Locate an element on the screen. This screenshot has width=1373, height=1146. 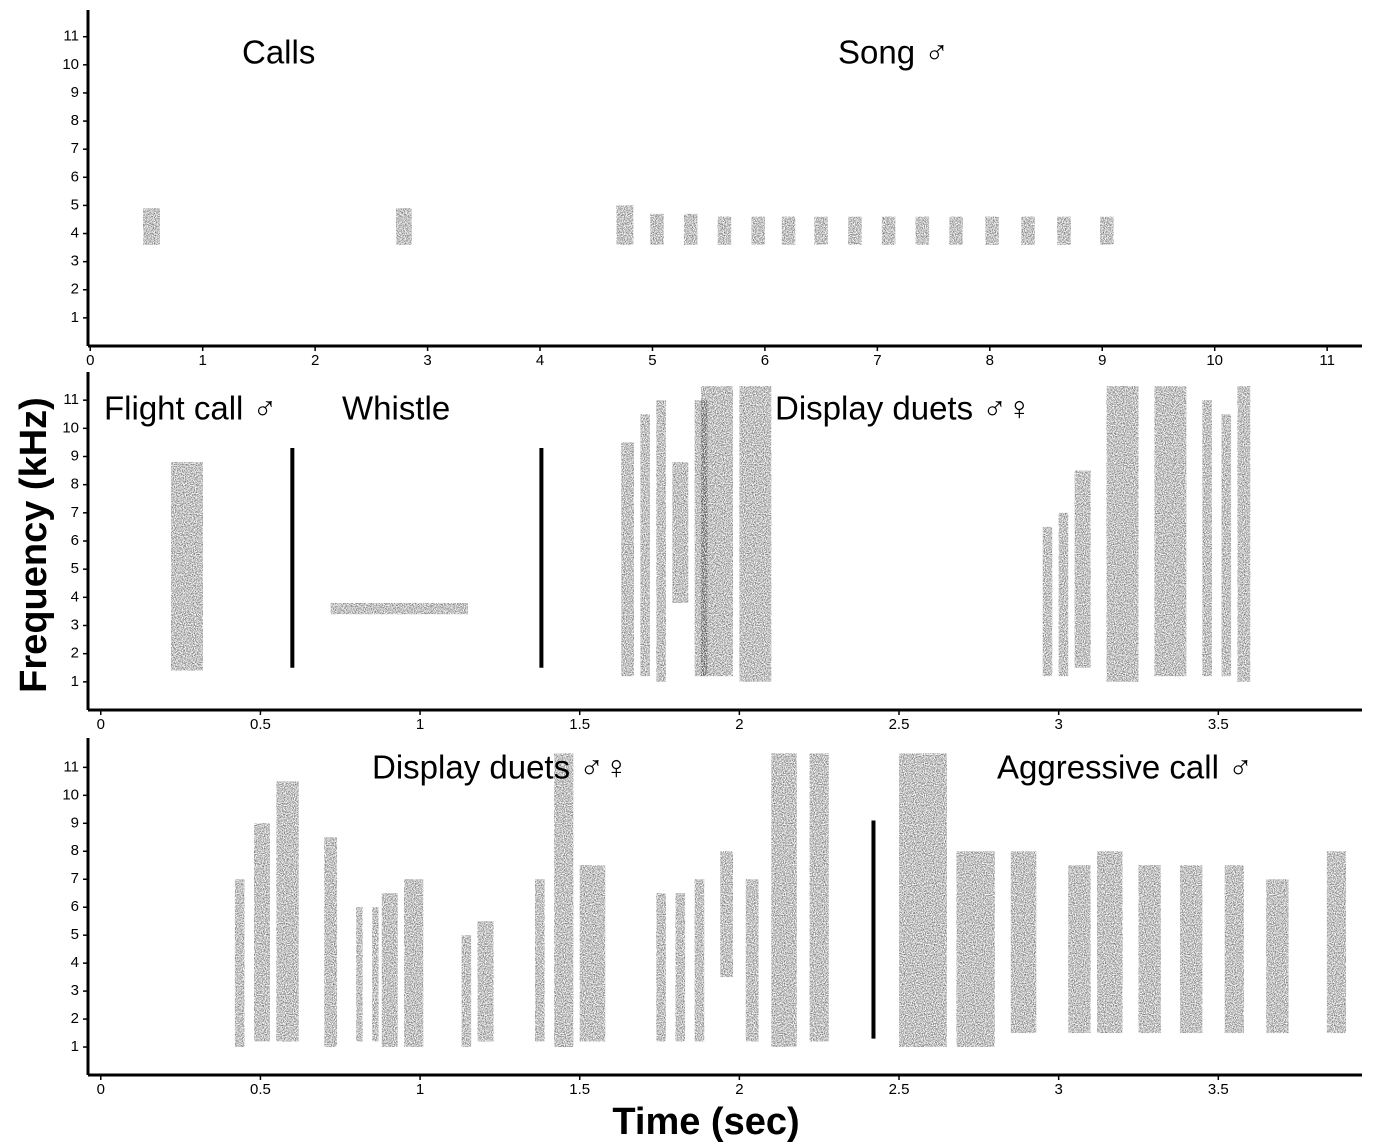
x-tick-label: 11 is located at coordinates (1327, 360).